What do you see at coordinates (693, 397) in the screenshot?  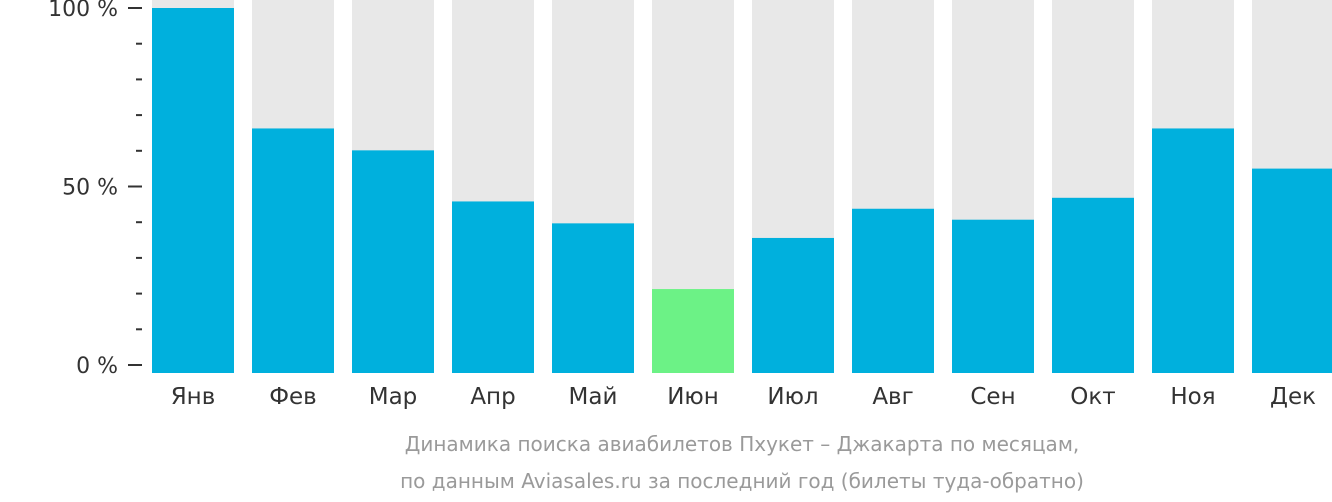 I see `x-tick-label-6: Июн` at bounding box center [693, 397].